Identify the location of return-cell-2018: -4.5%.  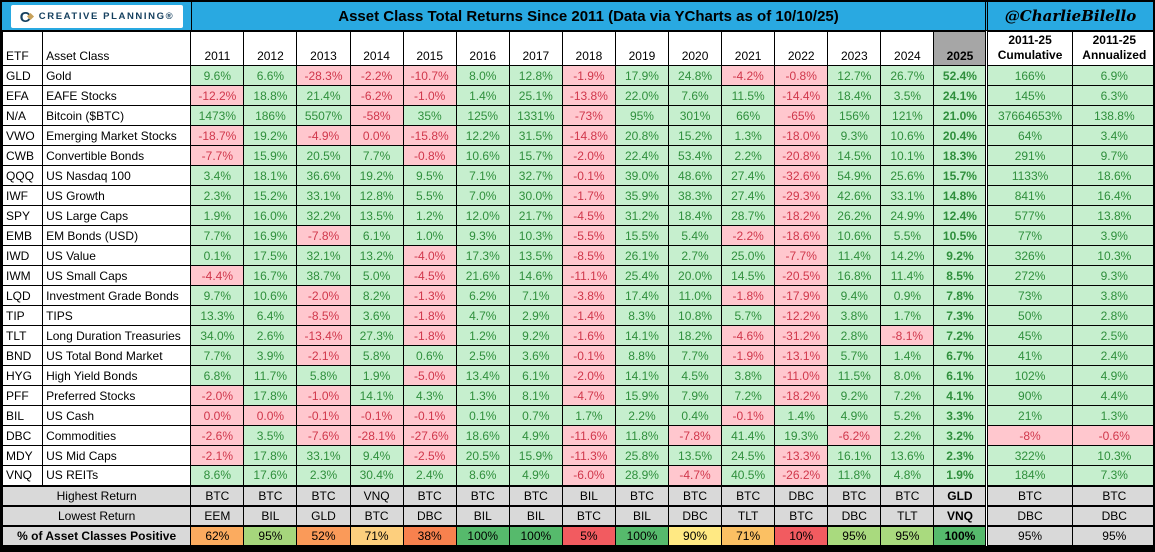
(588, 215).